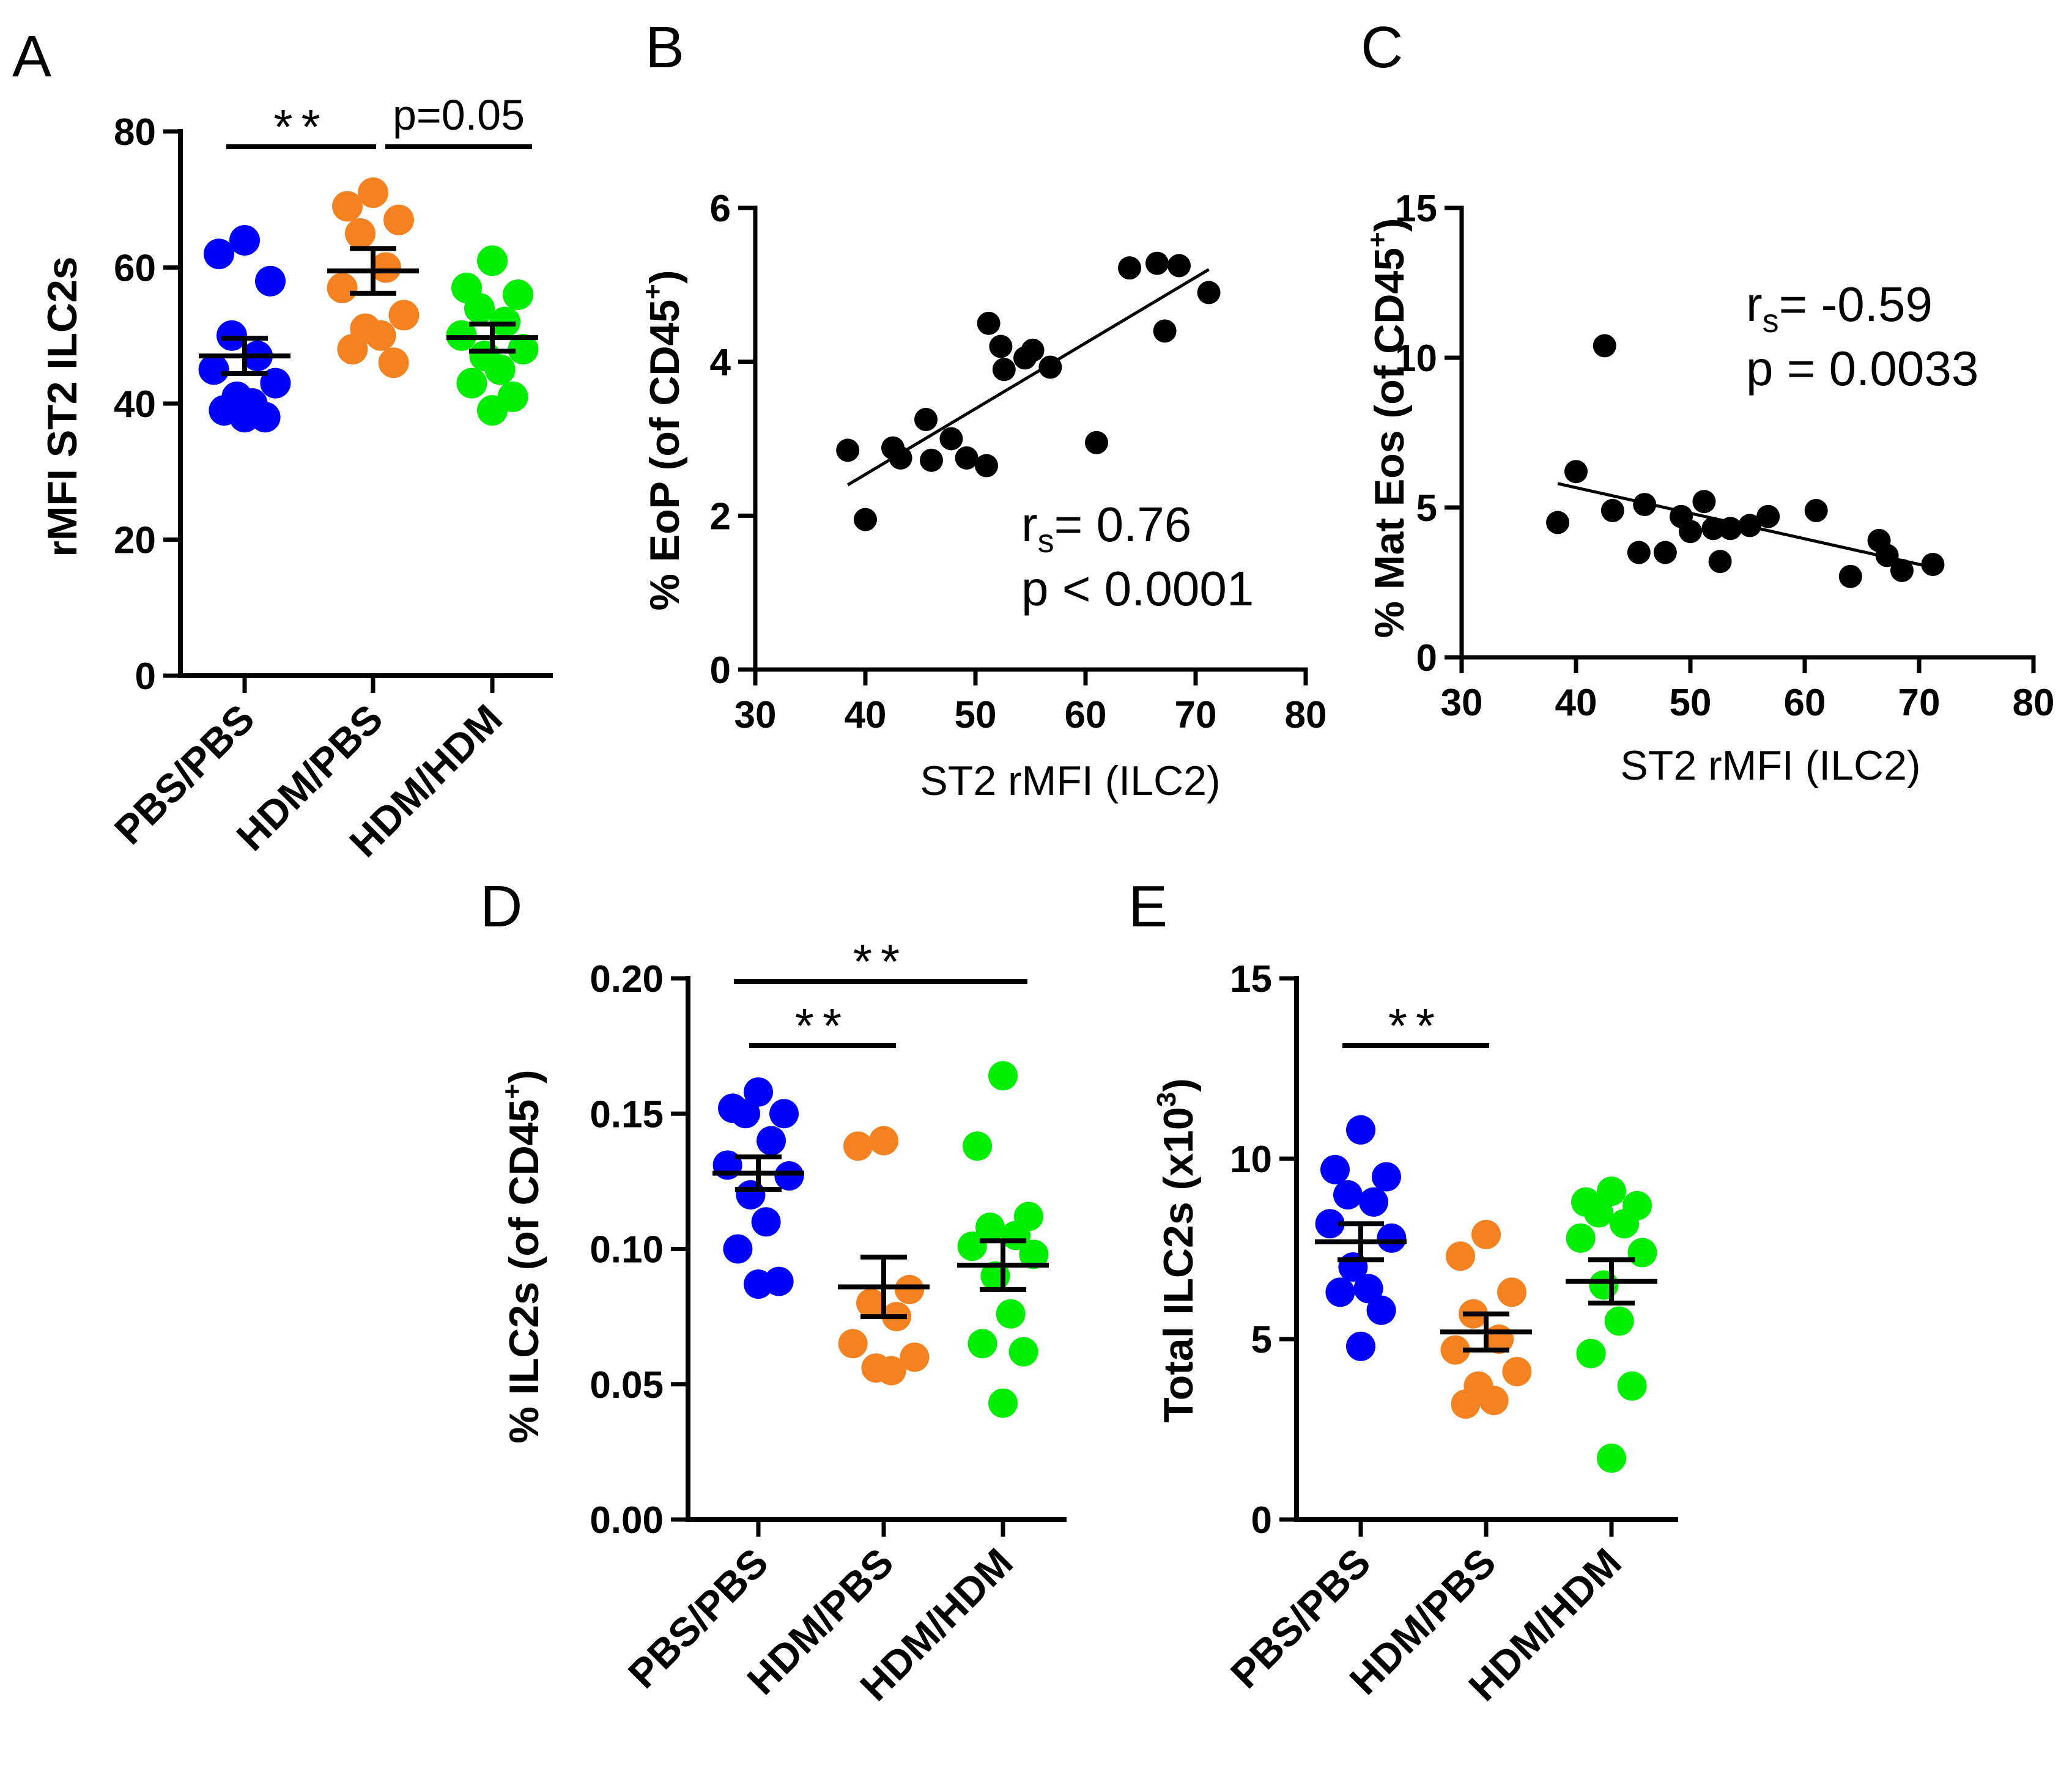 The height and width of the screenshot is (1769, 2072). I want to click on panel-a-y-ticks: 0 20 40 60 80, so click(147, 404).